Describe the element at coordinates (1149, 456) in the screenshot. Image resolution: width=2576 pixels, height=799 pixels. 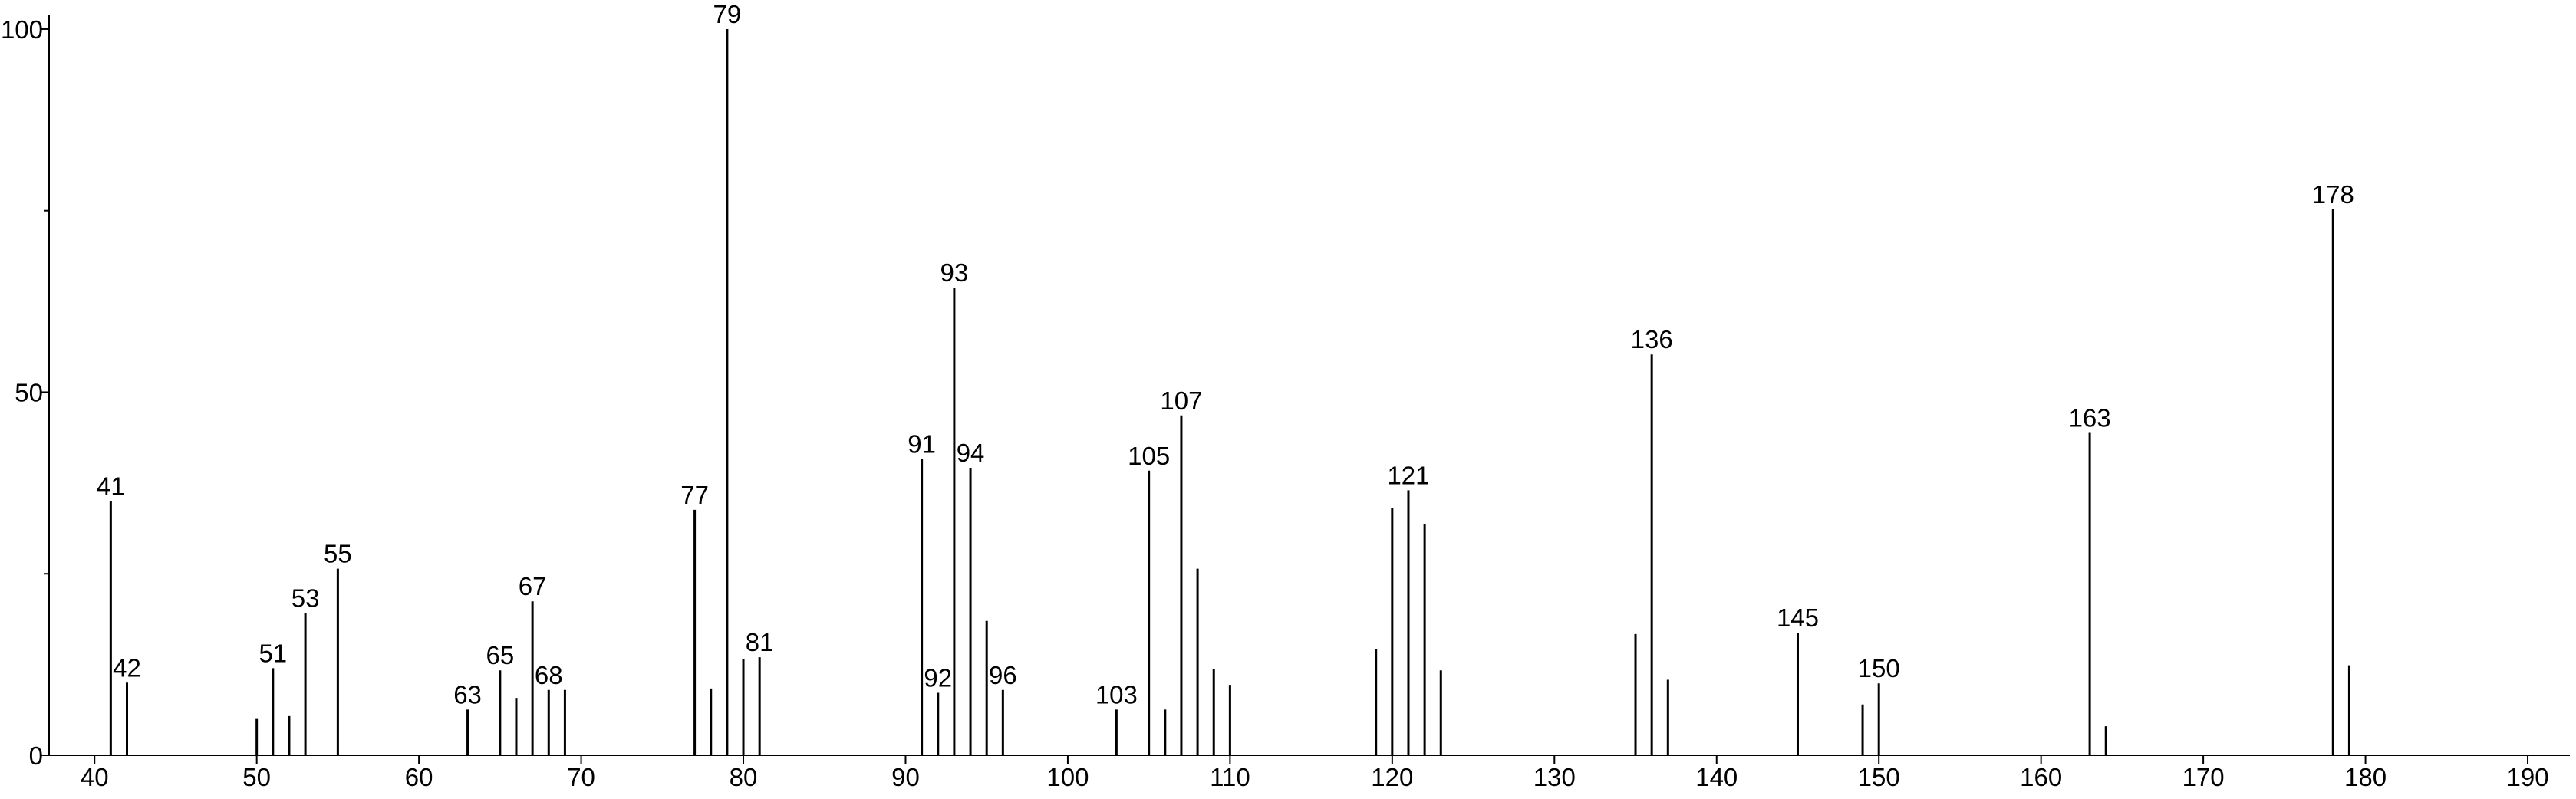
I see `peak-label: 105` at that location.